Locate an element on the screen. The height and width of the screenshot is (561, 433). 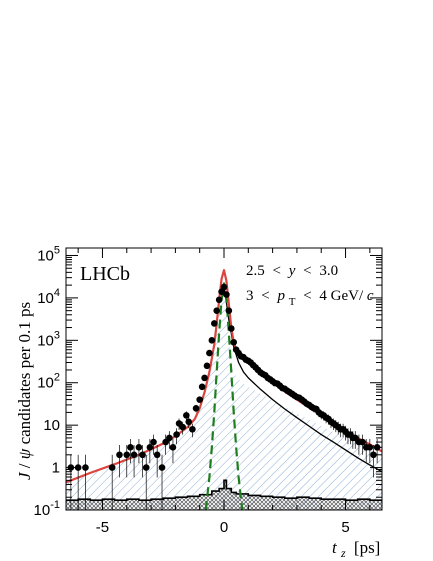
x-tick-label: 0 is located at coordinates (224, 527).